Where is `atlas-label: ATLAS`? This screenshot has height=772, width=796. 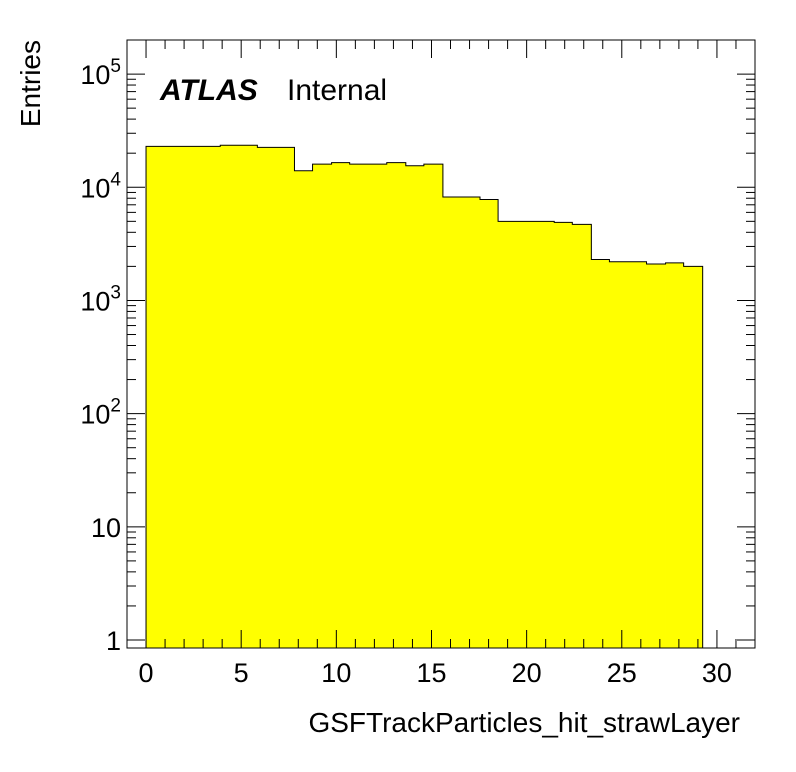 atlas-label: ATLAS is located at coordinates (208, 90).